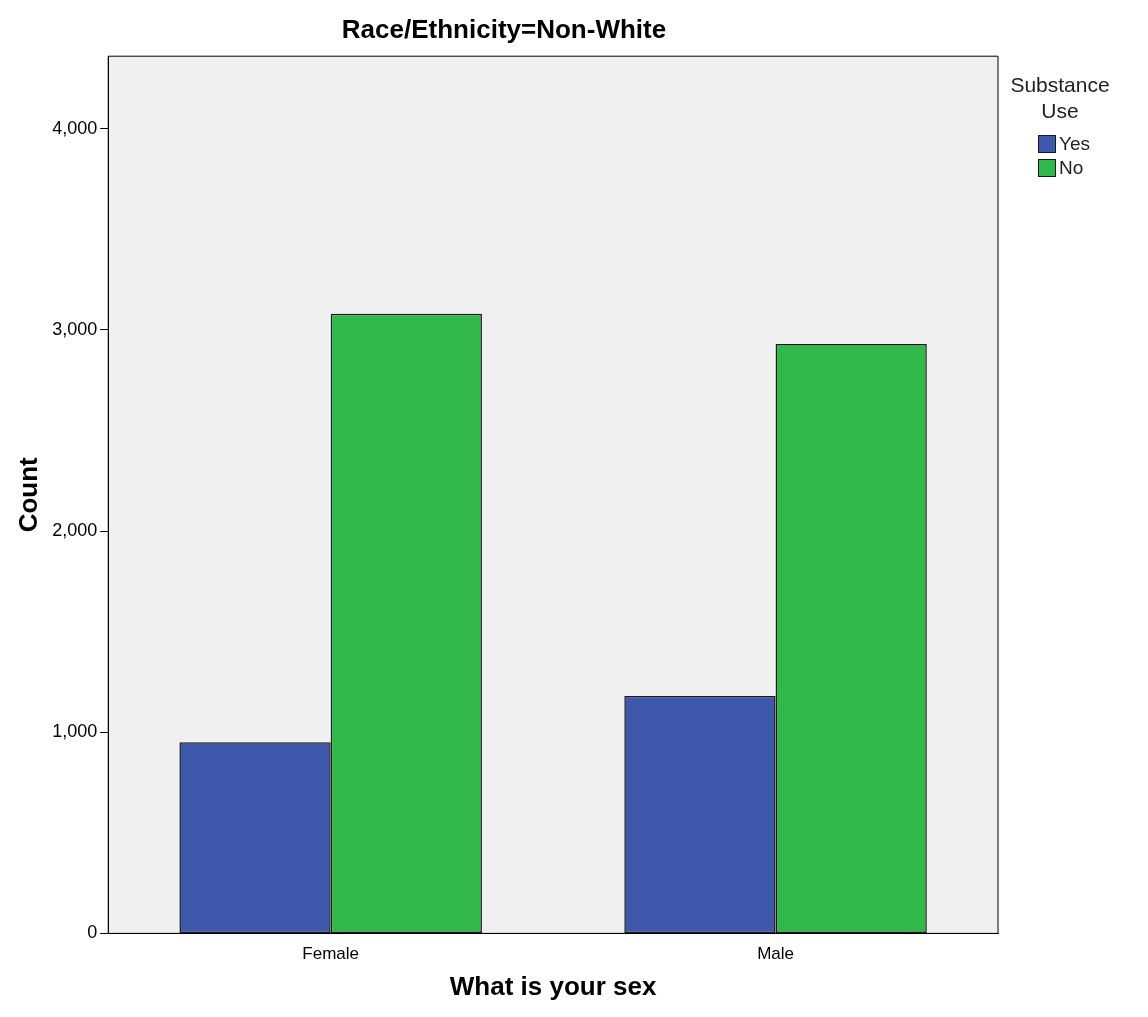  I want to click on x-axis-title: What is your sex, so click(553, 985).